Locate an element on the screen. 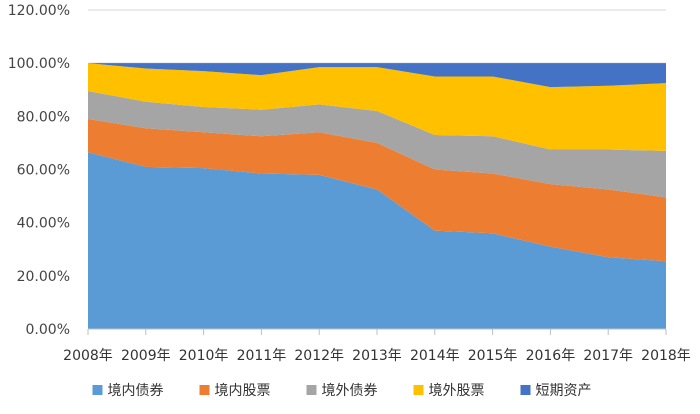  x-tick-label: 2013年 is located at coordinates (377, 356).